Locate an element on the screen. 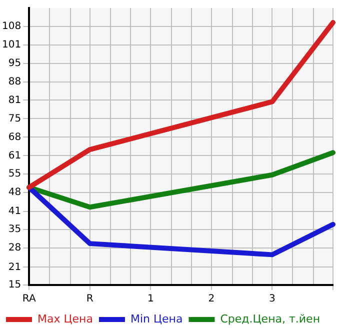  y-tick-label: 108 is located at coordinates (12, 26).